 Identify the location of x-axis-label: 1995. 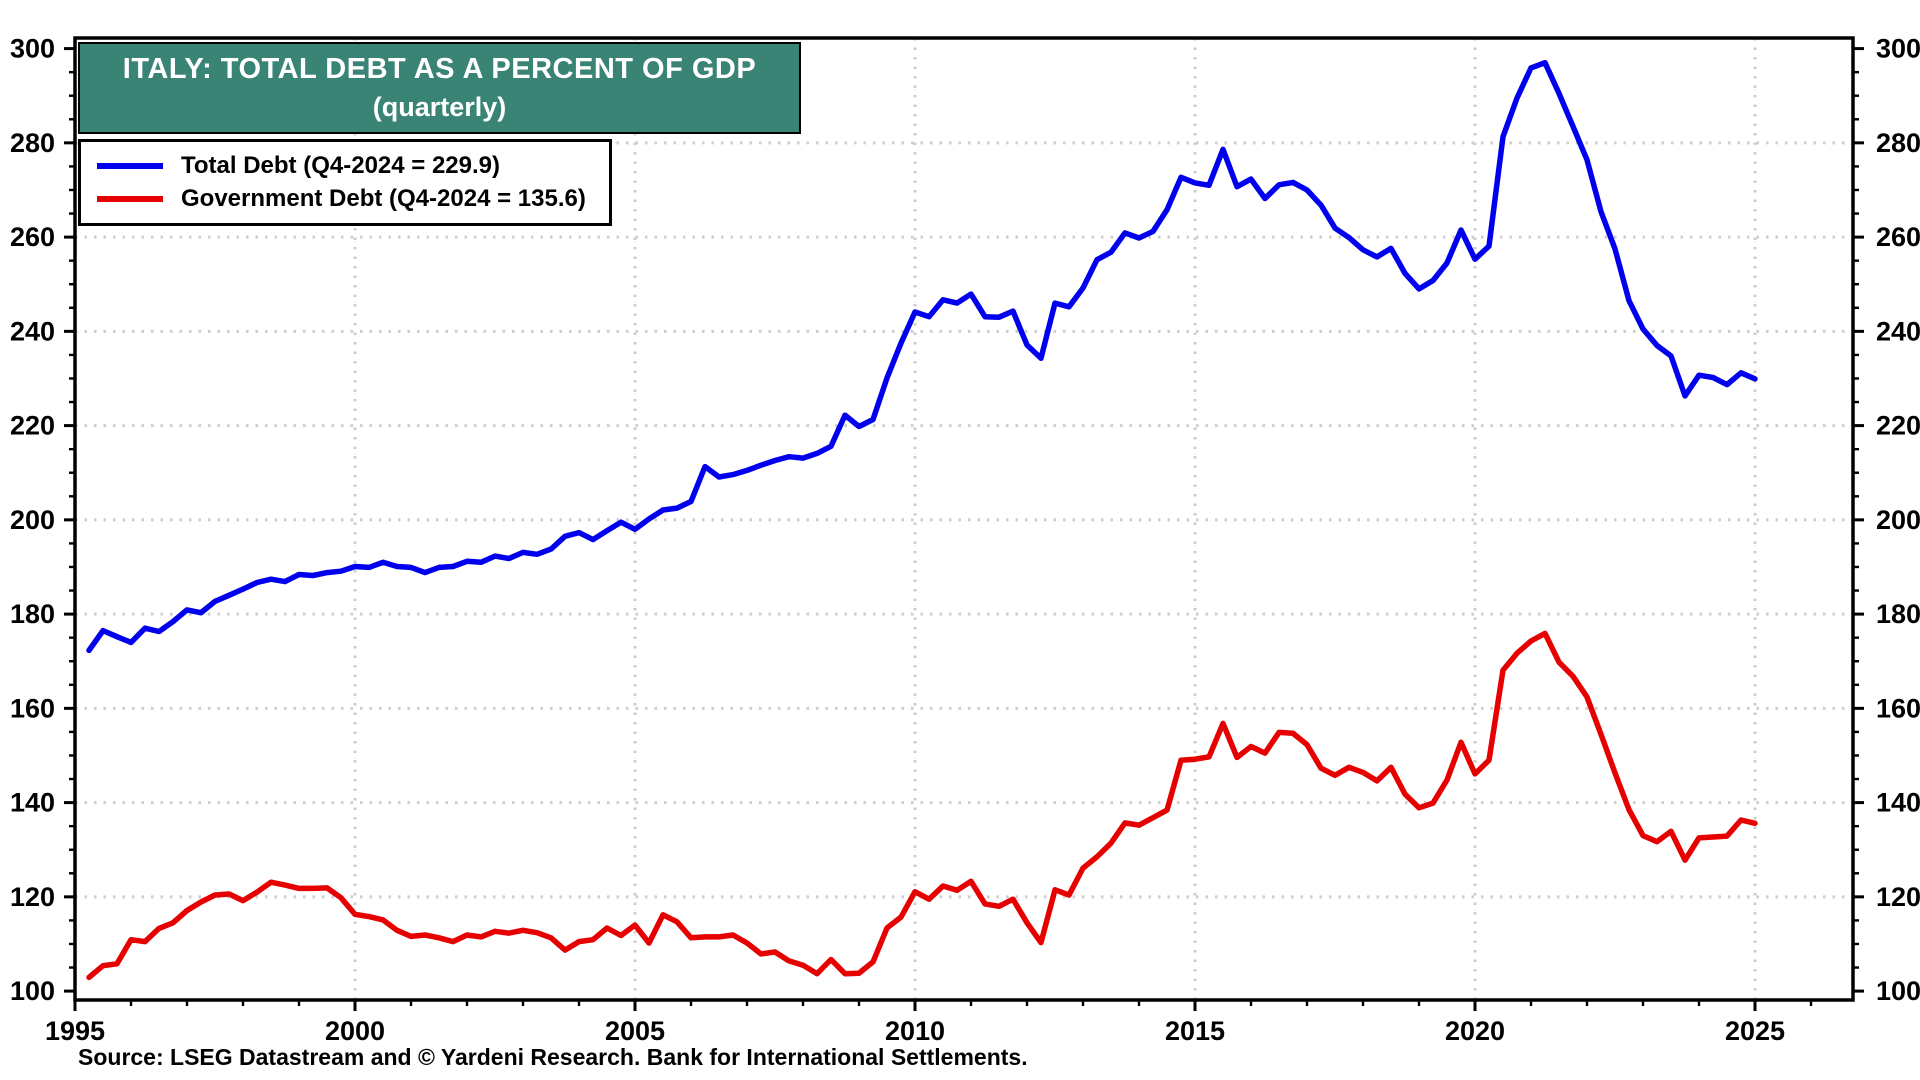
(75, 1031).